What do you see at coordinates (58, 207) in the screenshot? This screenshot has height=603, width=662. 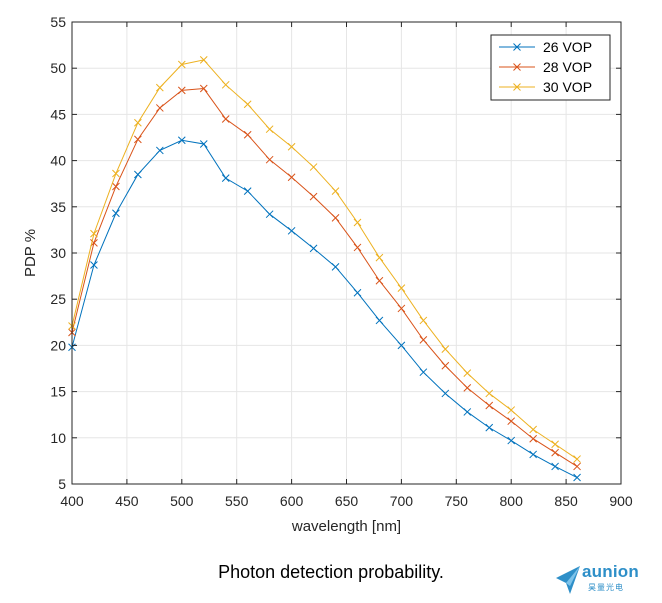 I see `y-tick-label: 35` at bounding box center [58, 207].